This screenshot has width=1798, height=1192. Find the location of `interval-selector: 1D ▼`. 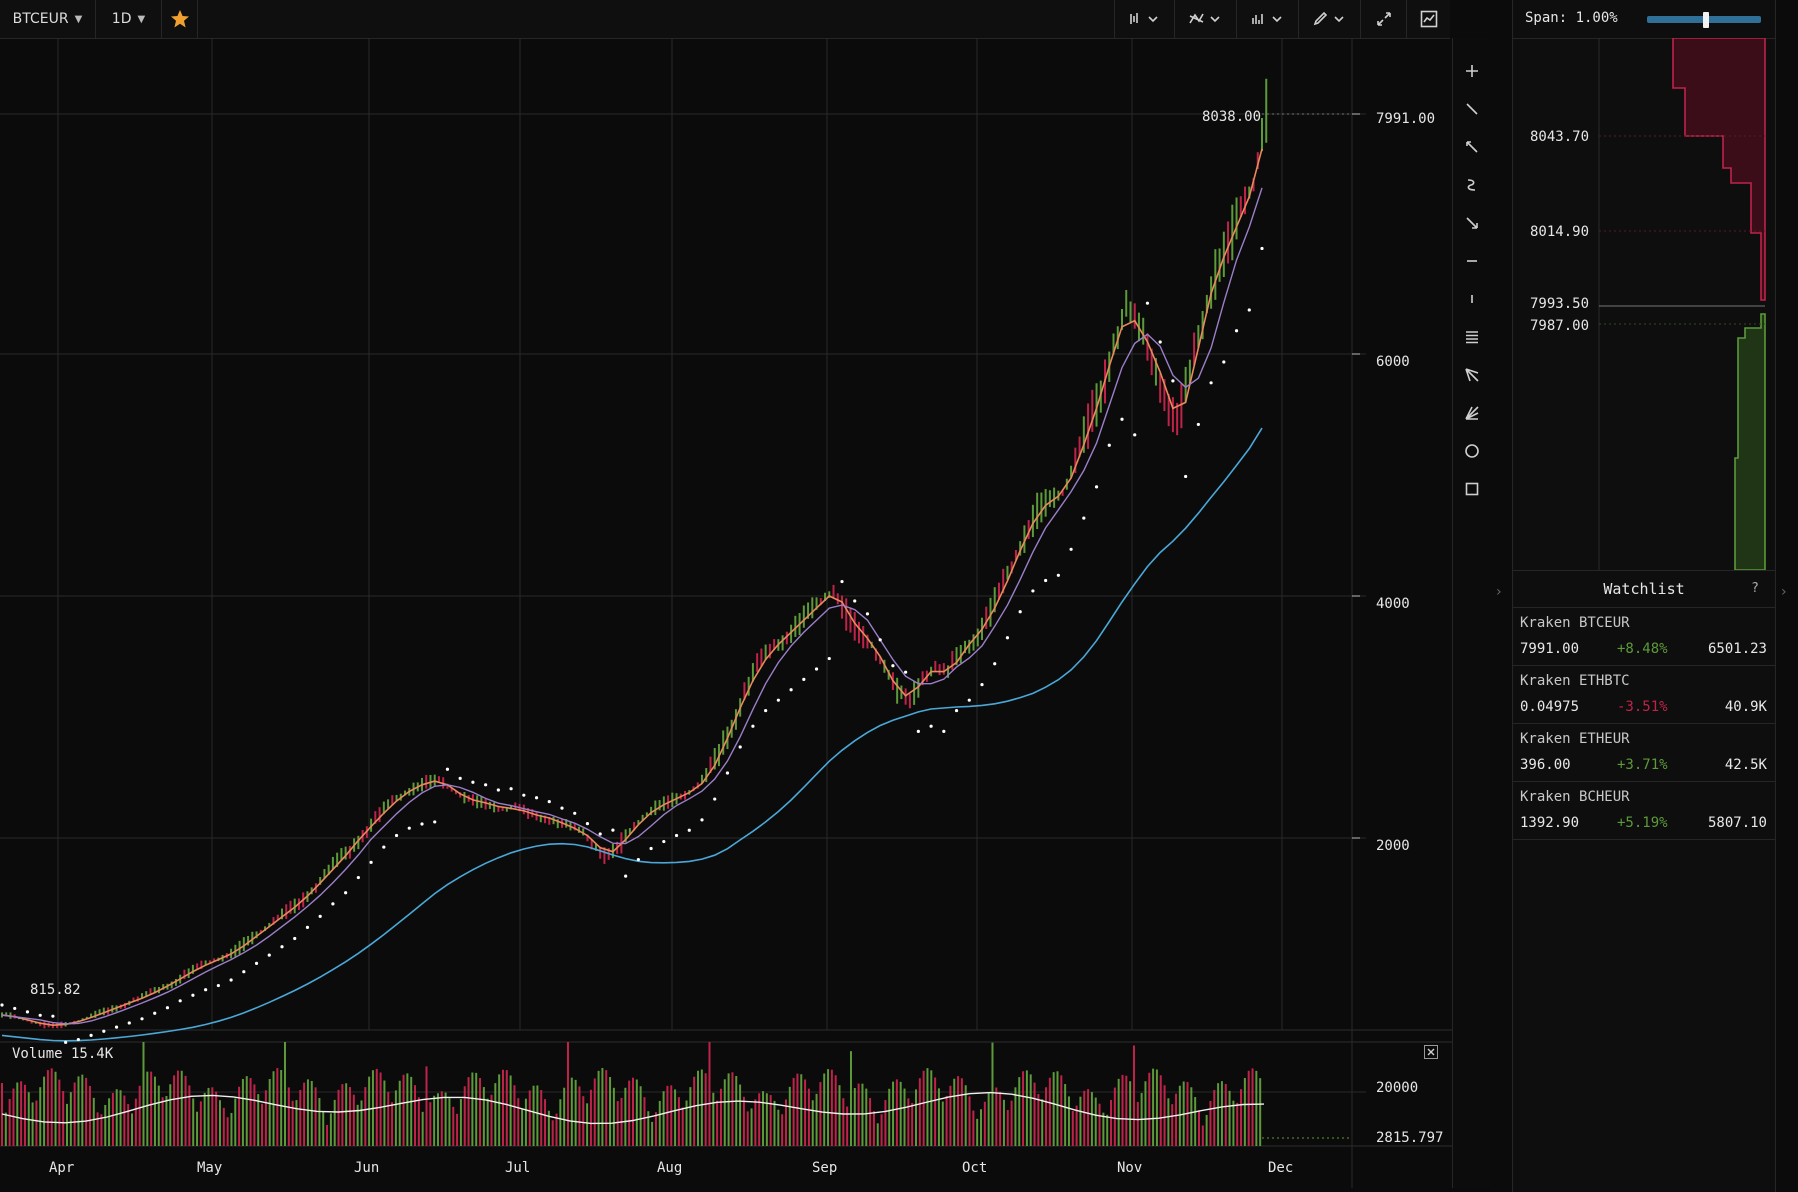

interval-selector: 1D ▼ is located at coordinates (129, 19).